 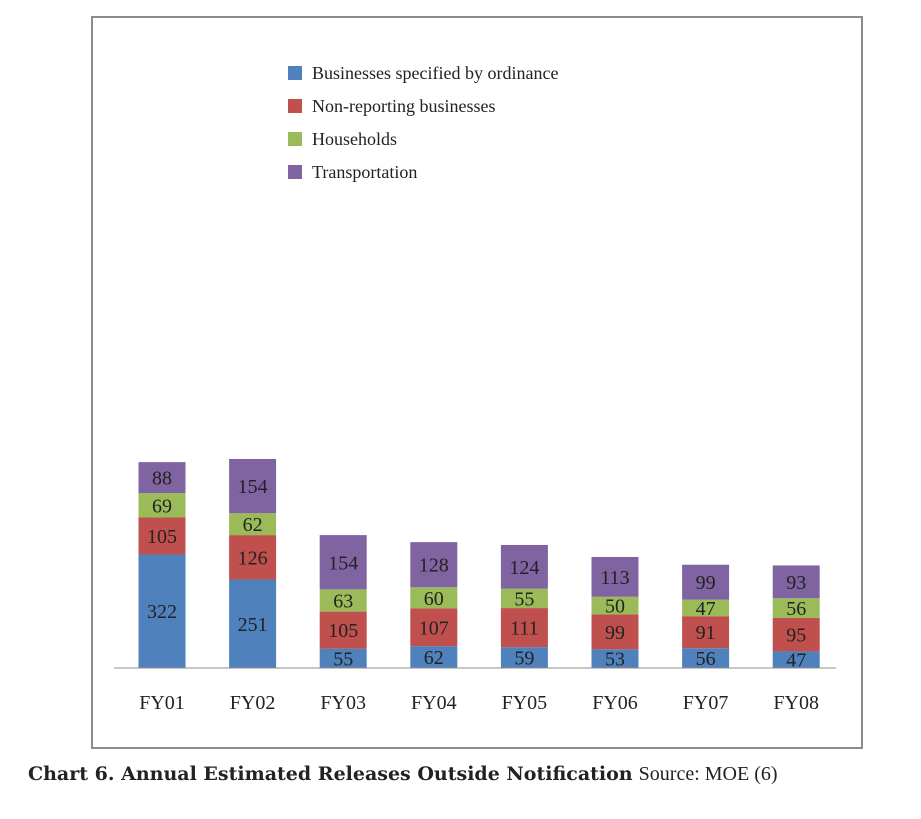 What do you see at coordinates (708, 774) in the screenshot?
I see `chart-caption-source: Source: MOE (6)` at bounding box center [708, 774].